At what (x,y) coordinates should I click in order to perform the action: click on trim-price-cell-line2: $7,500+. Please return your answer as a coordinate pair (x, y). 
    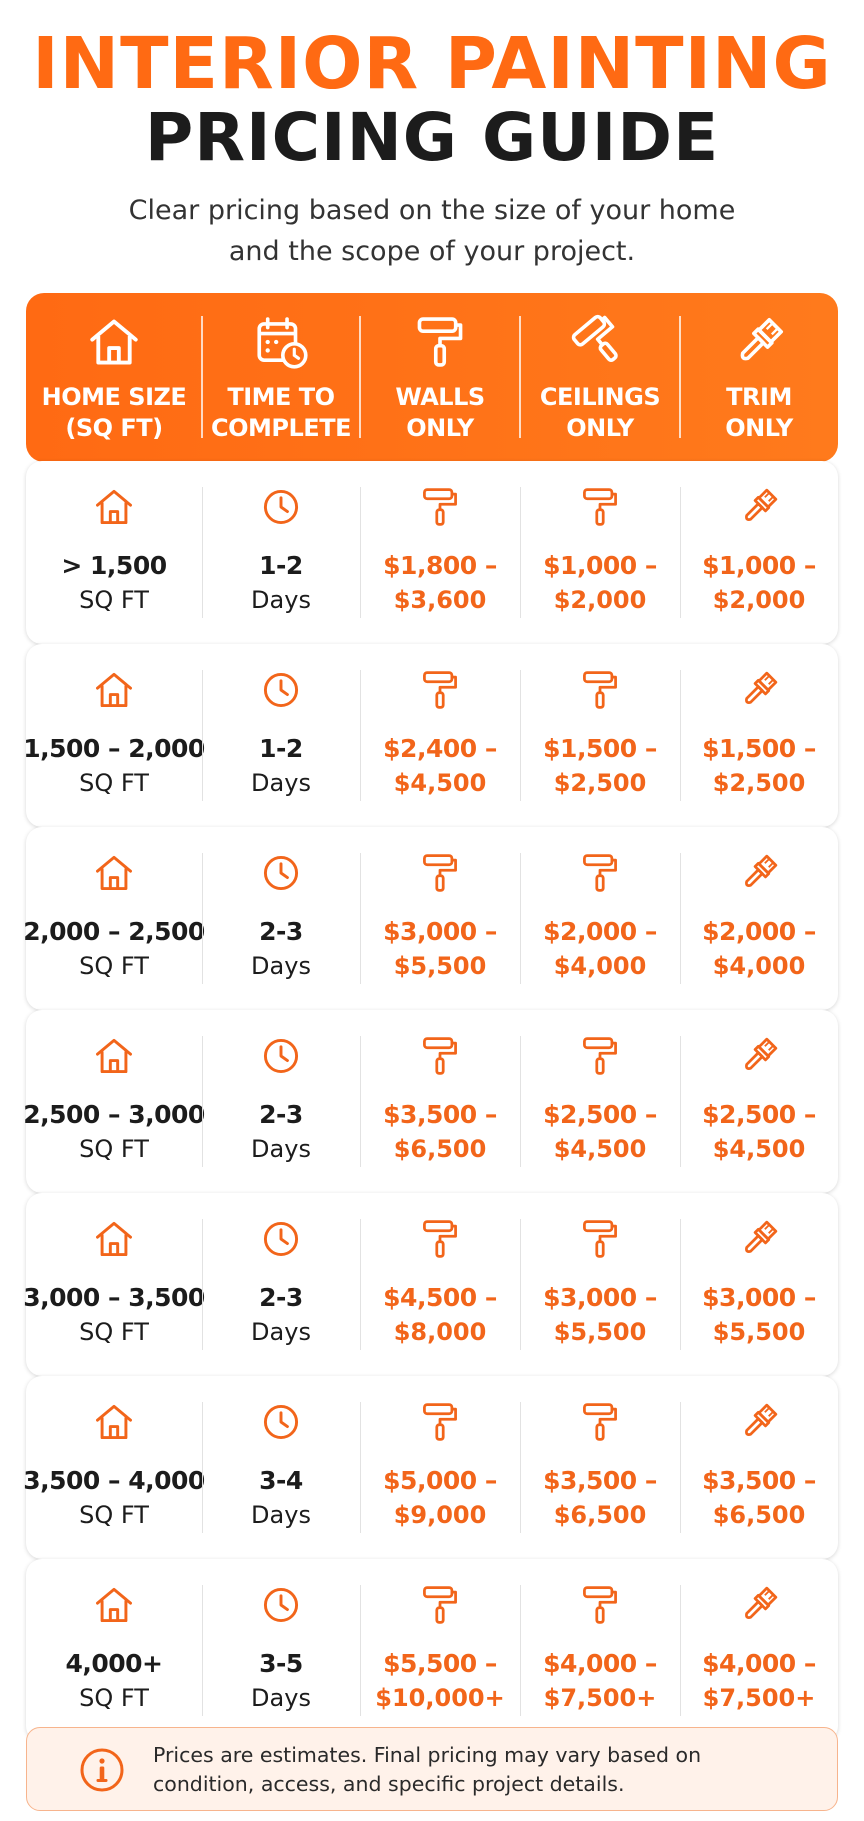
    Looking at the image, I should click on (759, 1698).